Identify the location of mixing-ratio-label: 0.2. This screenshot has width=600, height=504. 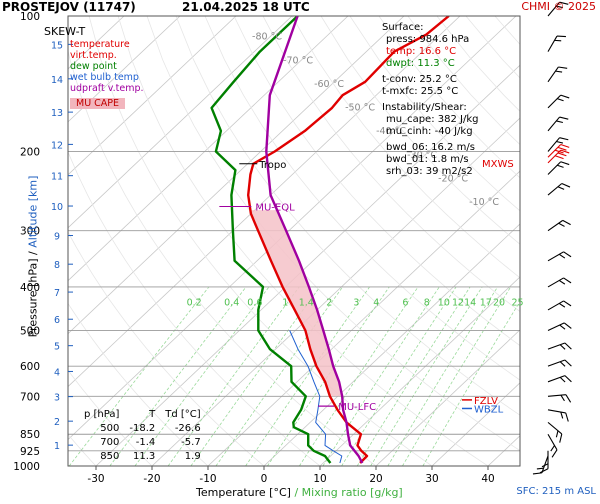
(194, 303).